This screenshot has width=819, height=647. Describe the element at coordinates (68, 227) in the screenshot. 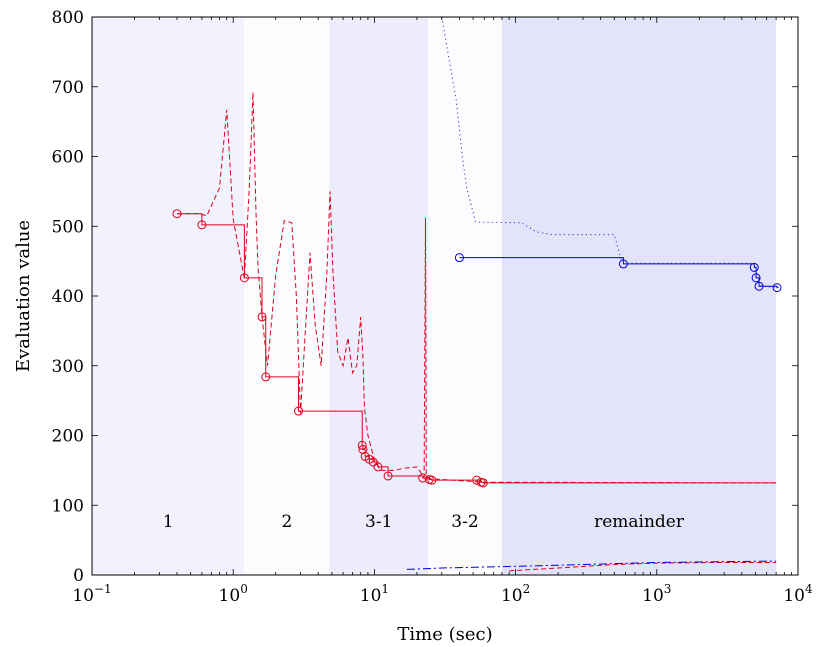

I see `y-tick-label-5: 500` at that location.